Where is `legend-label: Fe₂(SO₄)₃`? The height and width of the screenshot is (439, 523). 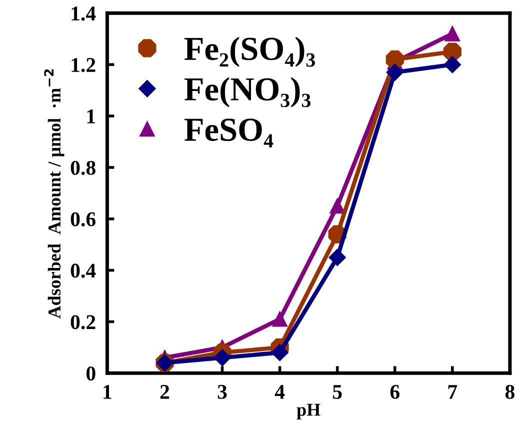
legend-label: Fe₂(SO₄)₃ is located at coordinates (249, 51).